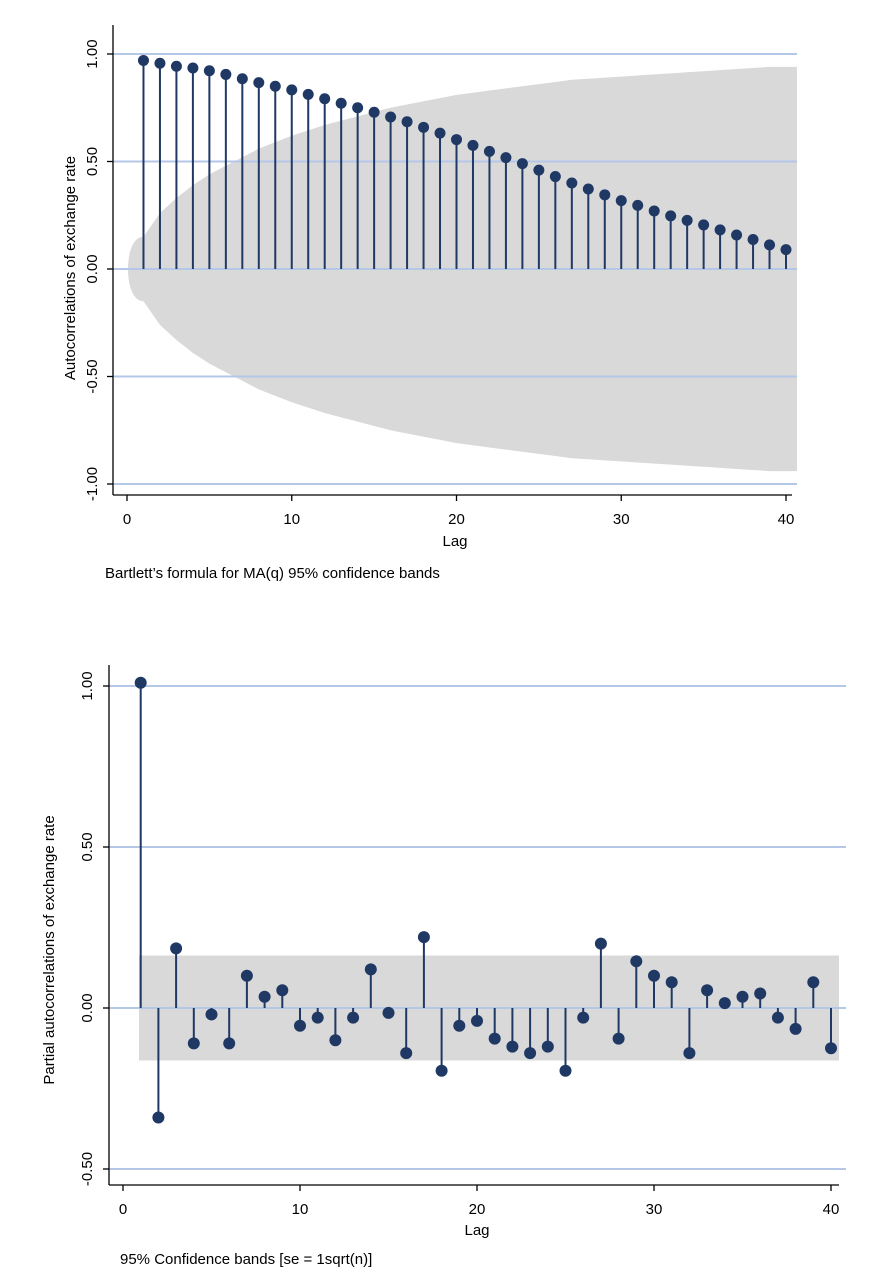 The height and width of the screenshot is (1287, 893). I want to click on pacf-x-tick-label: 30, so click(654, 1209).